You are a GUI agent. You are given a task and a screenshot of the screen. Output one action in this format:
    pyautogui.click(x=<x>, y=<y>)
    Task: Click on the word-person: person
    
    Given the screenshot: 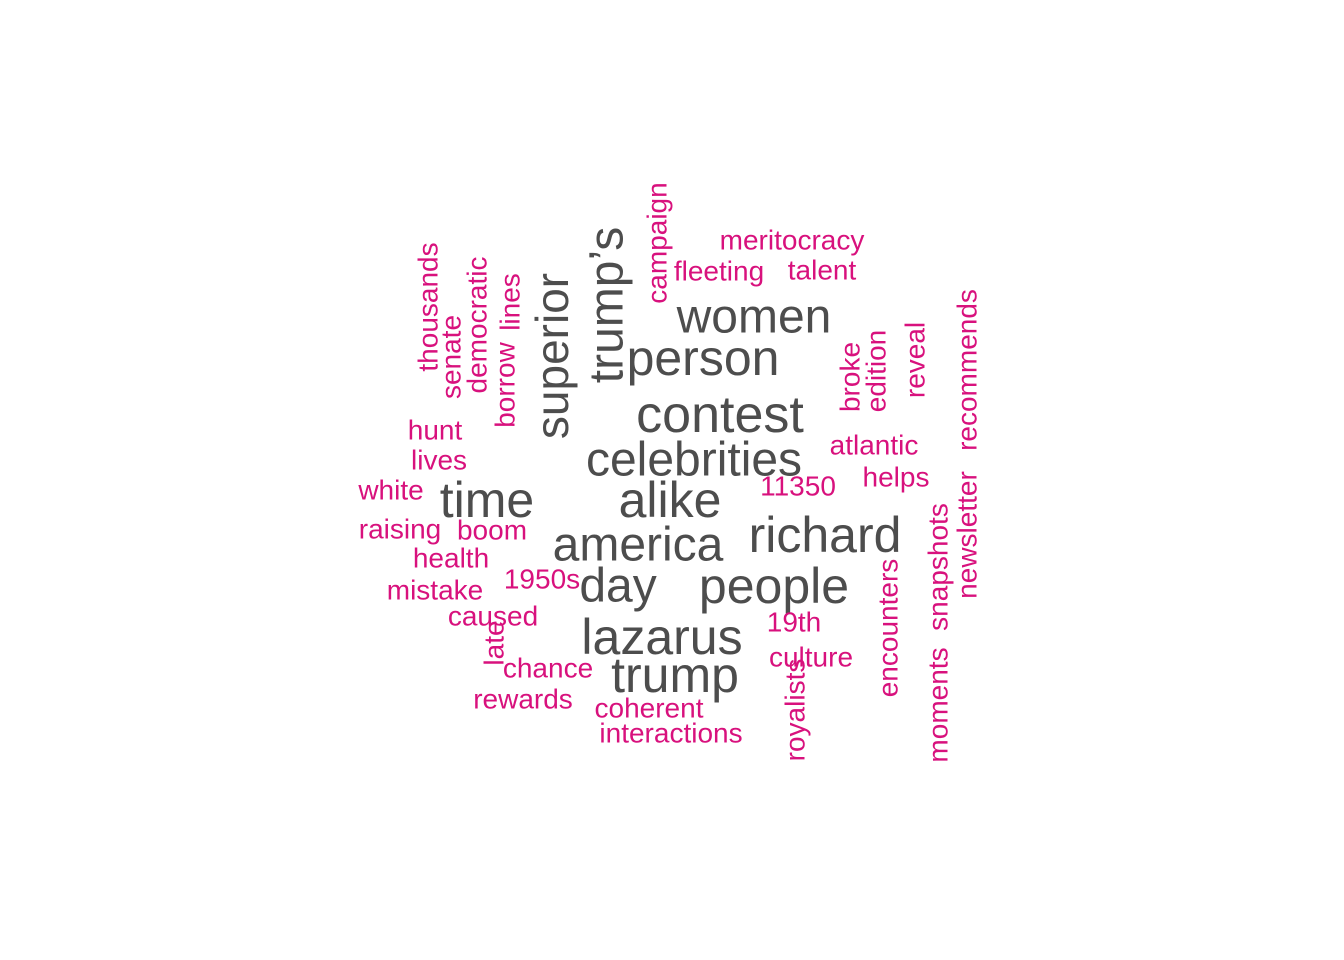 What is the action you would take?
    pyautogui.click(x=703, y=358)
    